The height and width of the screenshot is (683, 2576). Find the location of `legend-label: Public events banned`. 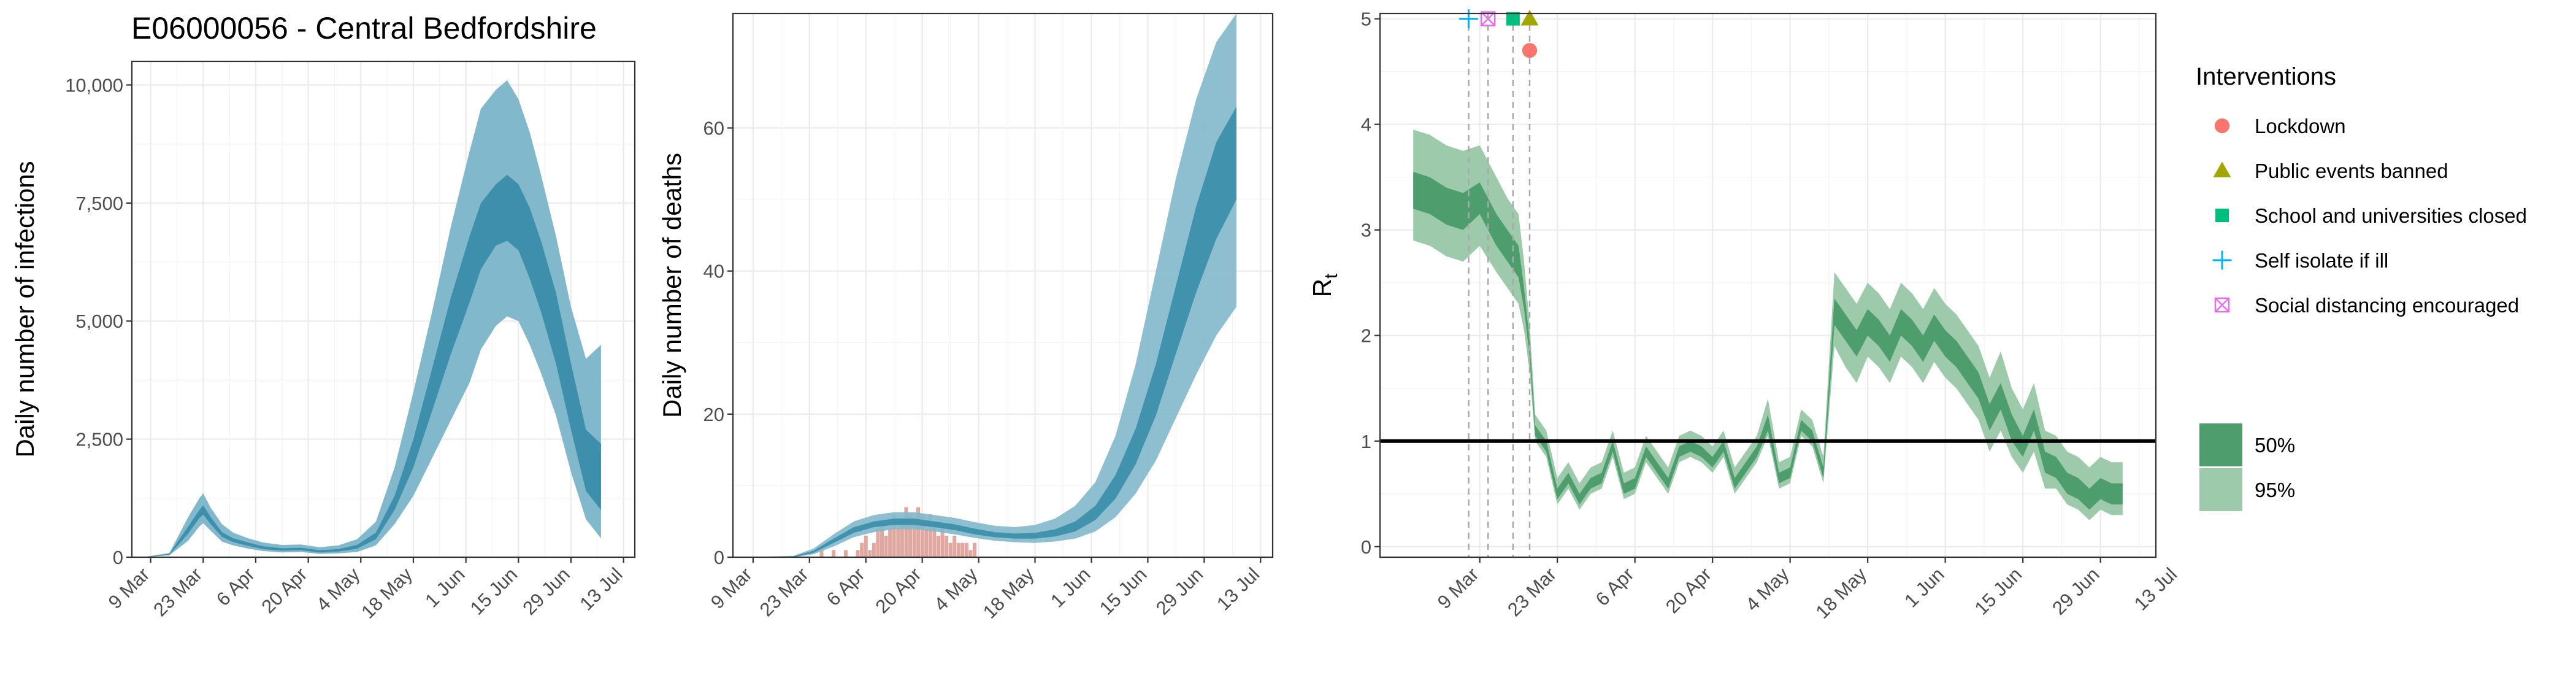

legend-label: Public events banned is located at coordinates (2351, 171).